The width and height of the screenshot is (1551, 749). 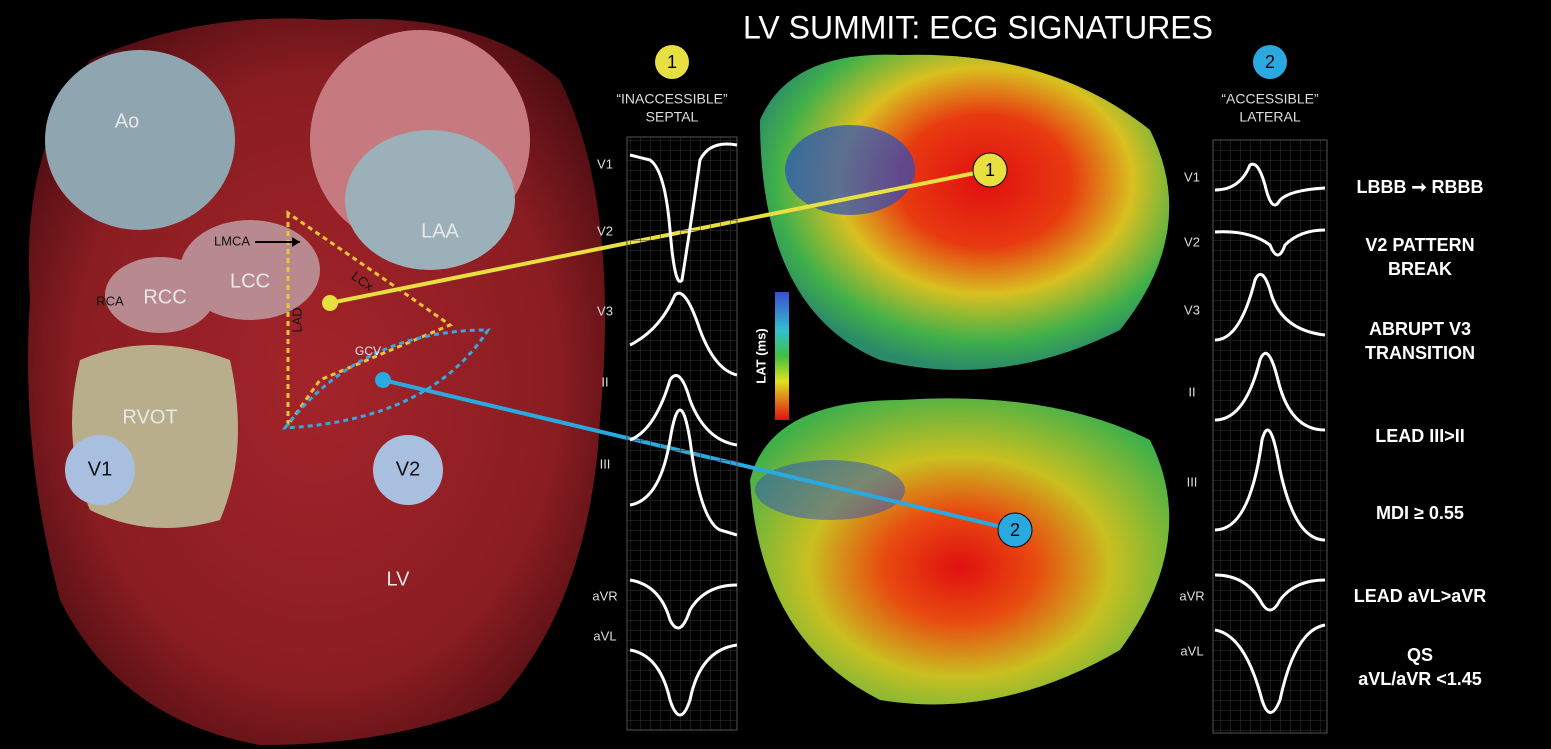 What do you see at coordinates (368, 351) in the screenshot?
I see `label-gcv: GCV` at bounding box center [368, 351].